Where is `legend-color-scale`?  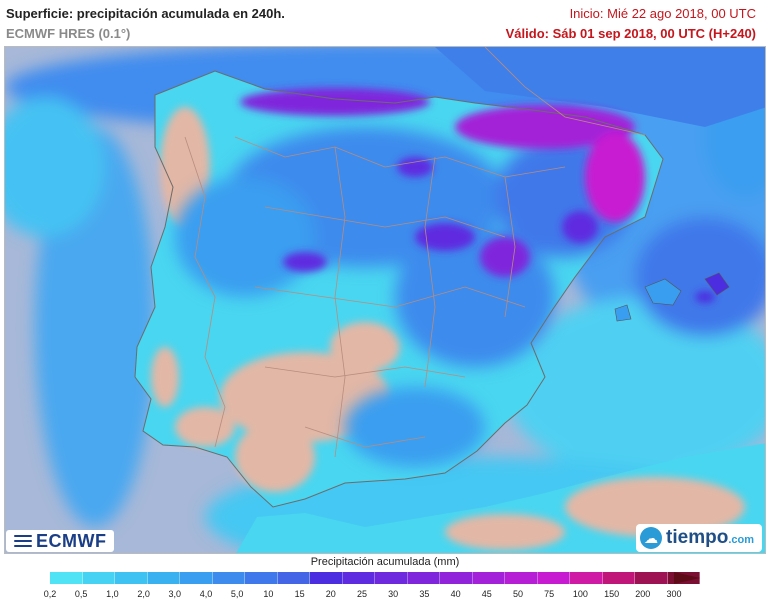
legend-color-scale is located at coordinates (375, 578).